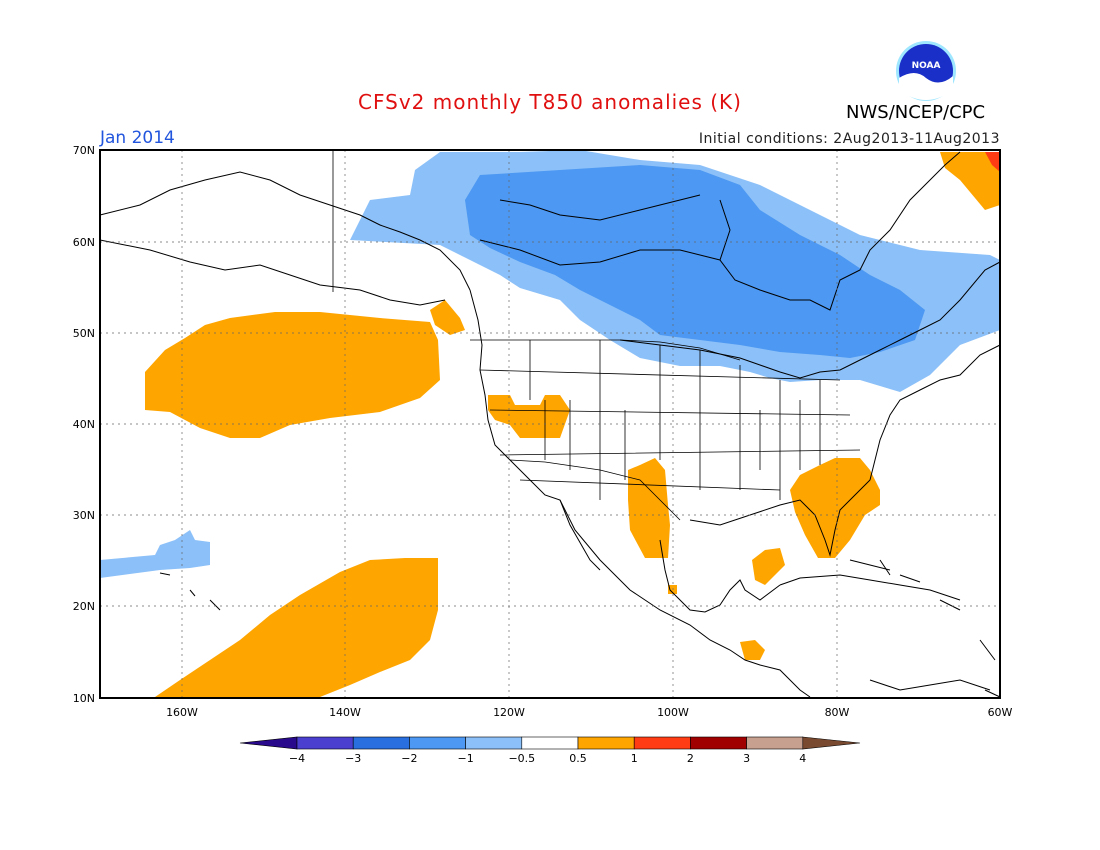 This screenshot has width=1100, height=850. I want to click on lon-label: 120W, so click(509, 712).